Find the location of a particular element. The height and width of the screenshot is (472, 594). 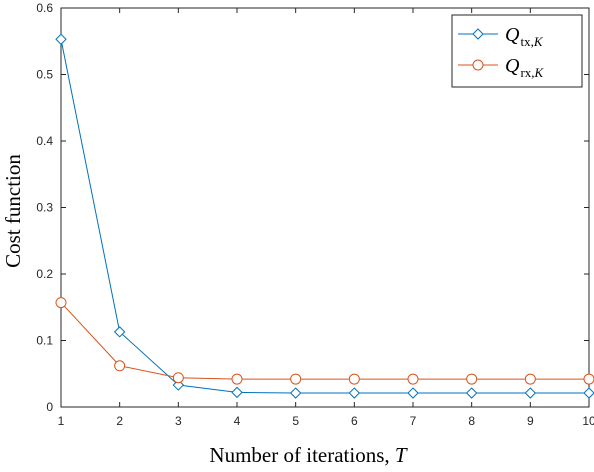

series-line is located at coordinates (324, 341).